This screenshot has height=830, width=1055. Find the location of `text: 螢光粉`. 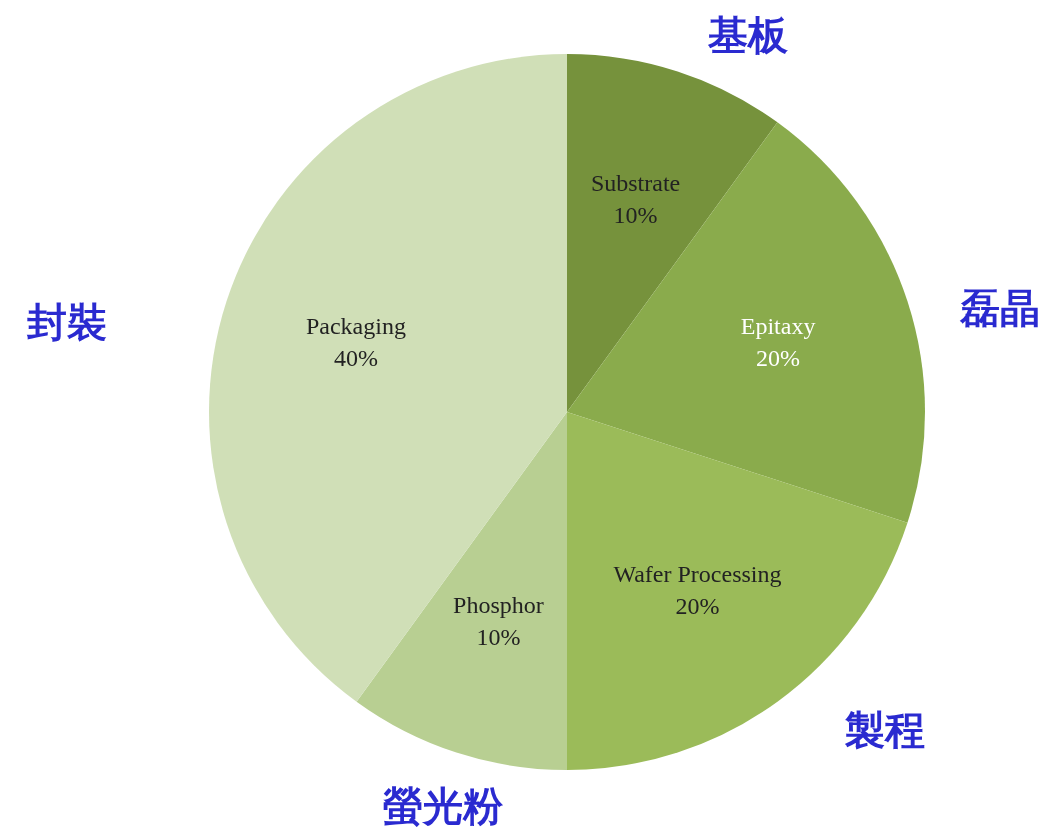

text: 螢光粉 is located at coordinates (443, 805).